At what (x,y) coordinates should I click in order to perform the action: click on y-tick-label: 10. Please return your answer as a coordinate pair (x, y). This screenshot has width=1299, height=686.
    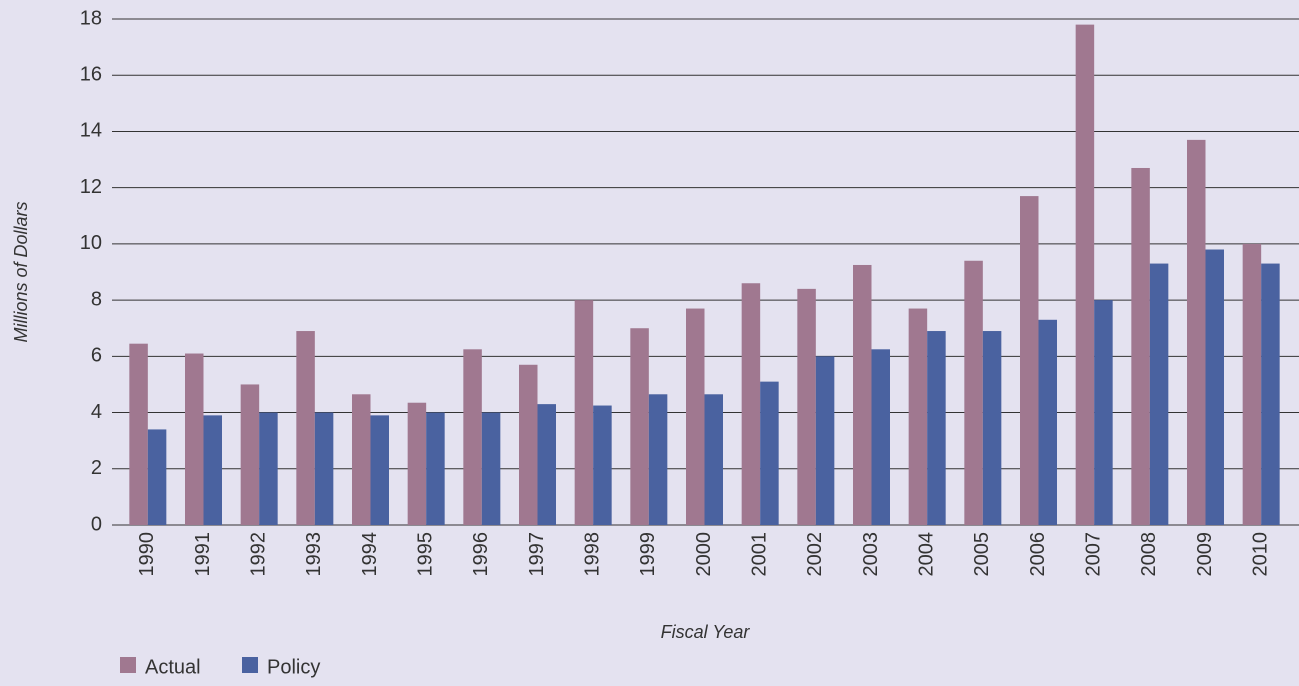
    Looking at the image, I should click on (91, 243).